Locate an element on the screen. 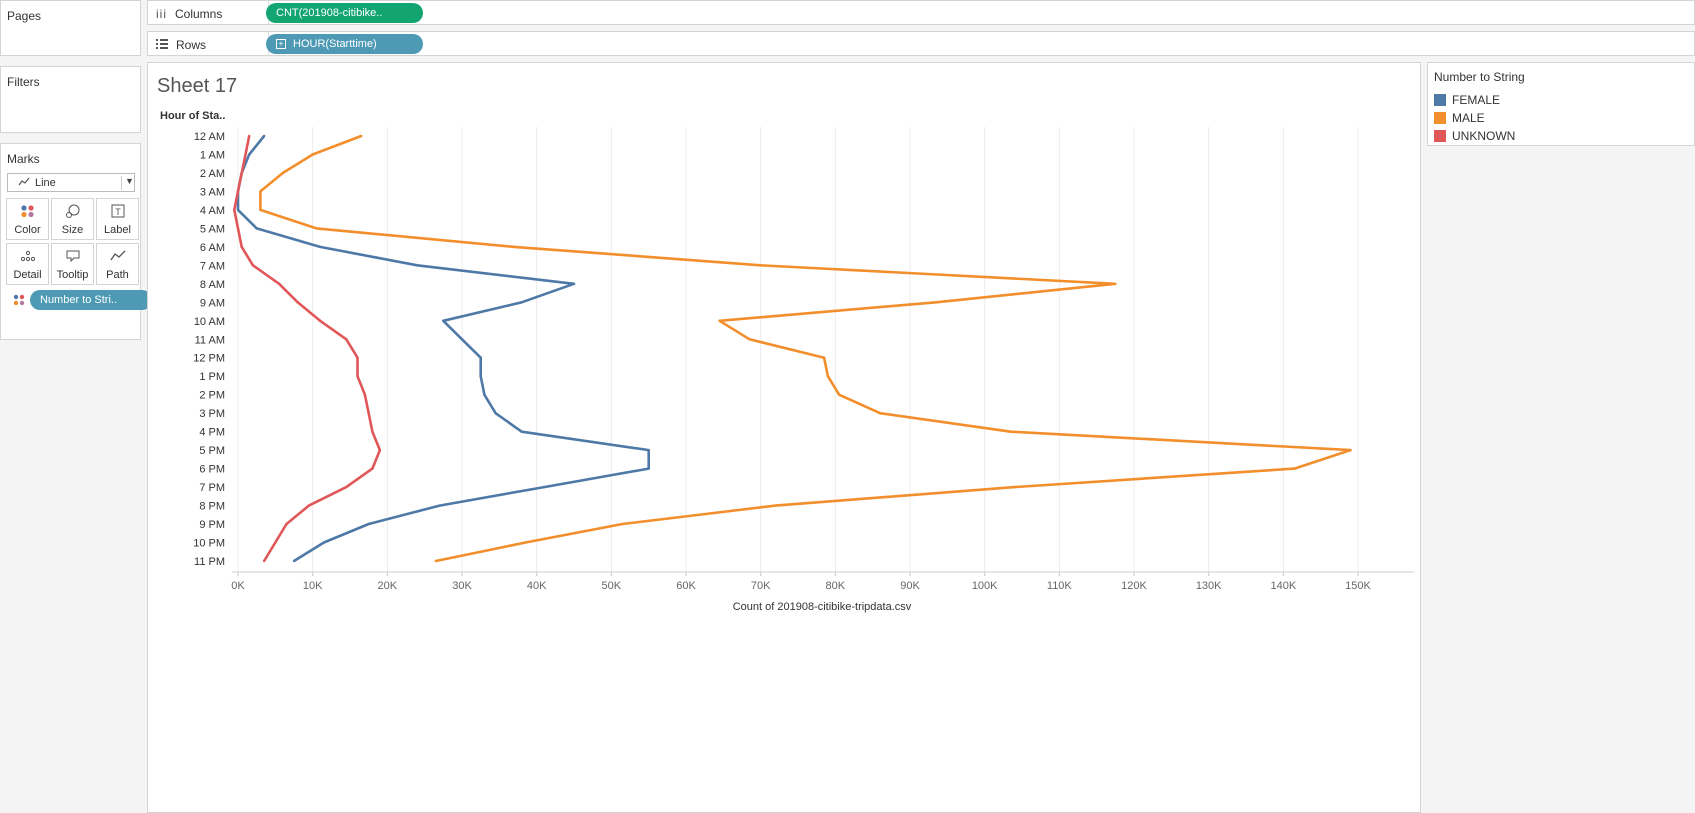  path-button: Path is located at coordinates (117, 264).